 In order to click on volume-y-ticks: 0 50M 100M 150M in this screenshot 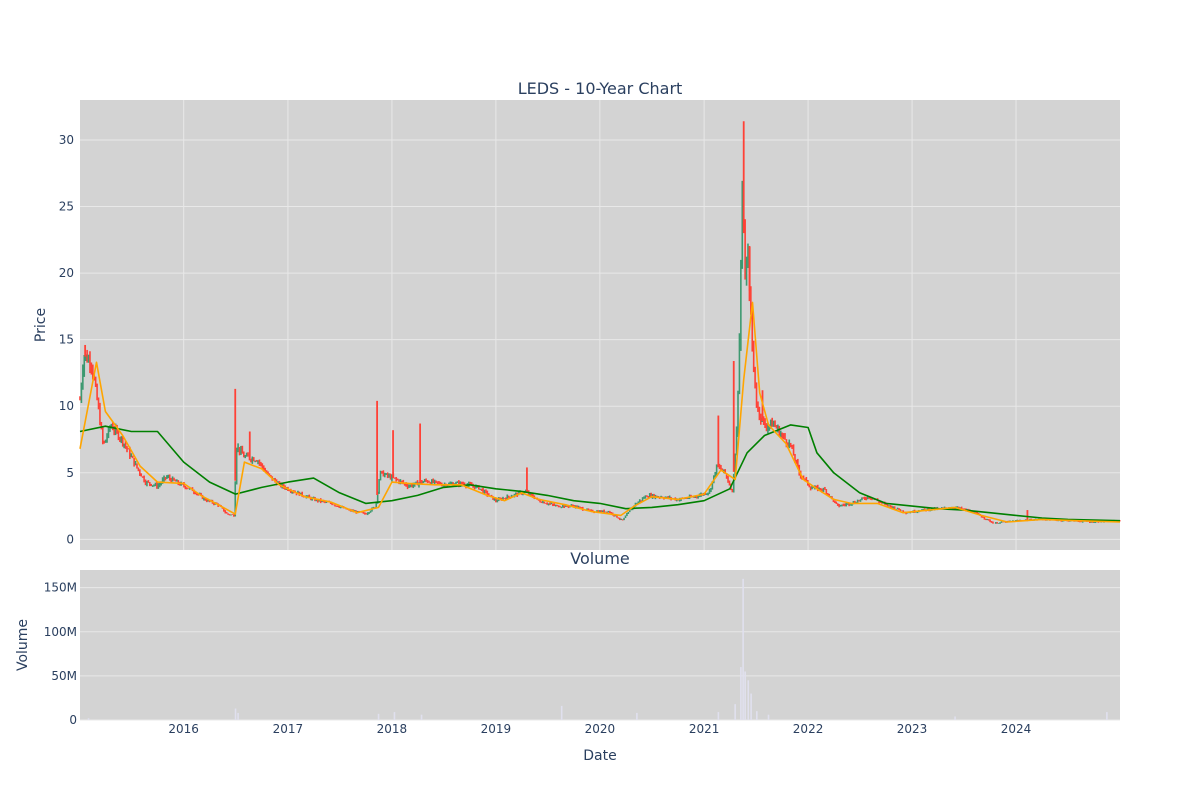, I will do `click(60, 654)`.